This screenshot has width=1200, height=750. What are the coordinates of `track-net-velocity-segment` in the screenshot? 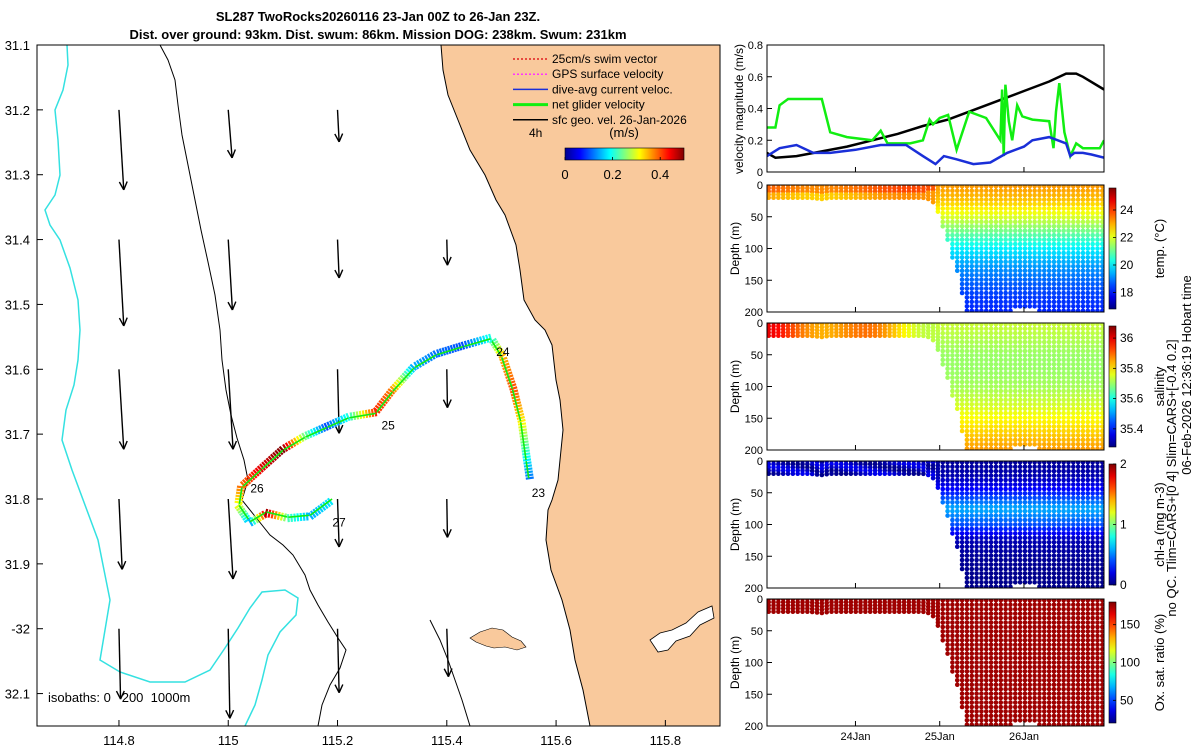 It's located at (294, 444).